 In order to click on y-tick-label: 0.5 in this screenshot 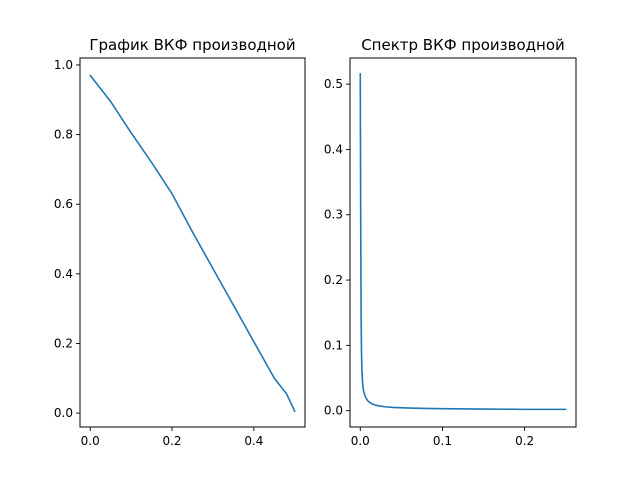, I will do `click(333, 84)`.